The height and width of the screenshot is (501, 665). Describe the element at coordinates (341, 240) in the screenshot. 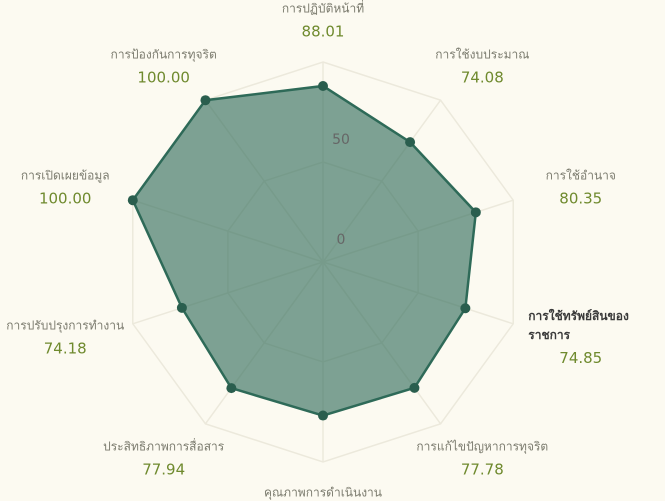

I see `r-tick-label: 0` at that location.